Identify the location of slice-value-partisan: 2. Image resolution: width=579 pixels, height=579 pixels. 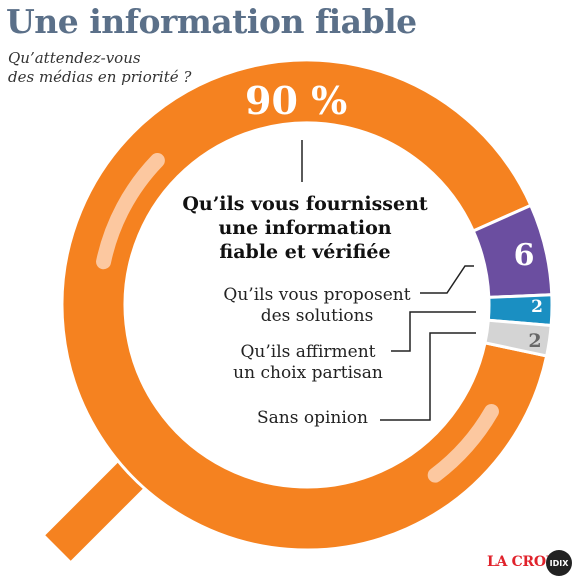
(537, 307).